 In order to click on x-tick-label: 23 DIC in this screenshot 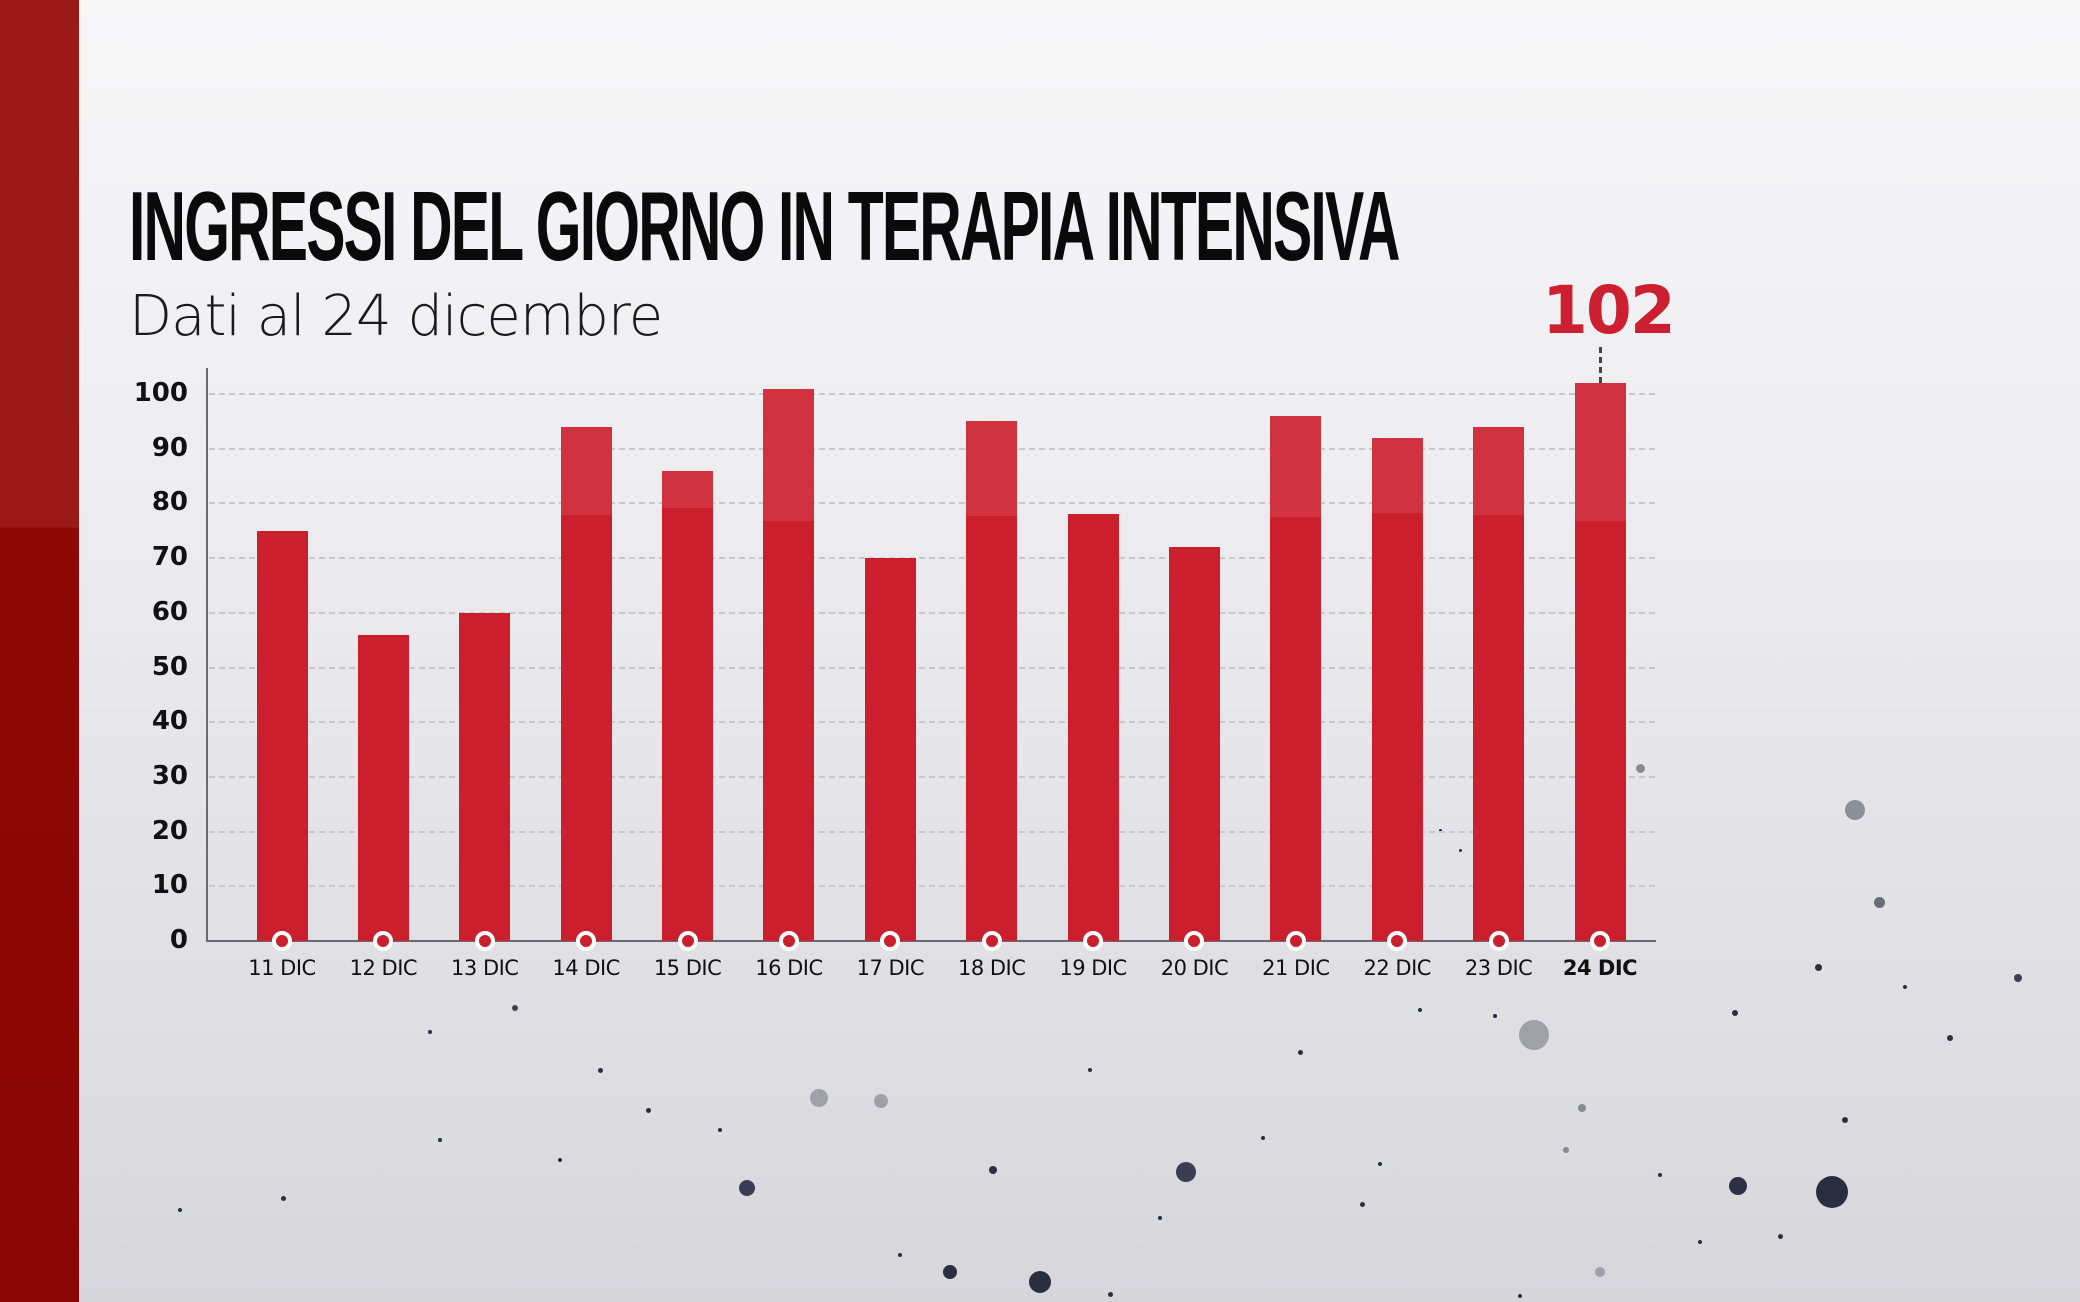, I will do `click(1498, 968)`.